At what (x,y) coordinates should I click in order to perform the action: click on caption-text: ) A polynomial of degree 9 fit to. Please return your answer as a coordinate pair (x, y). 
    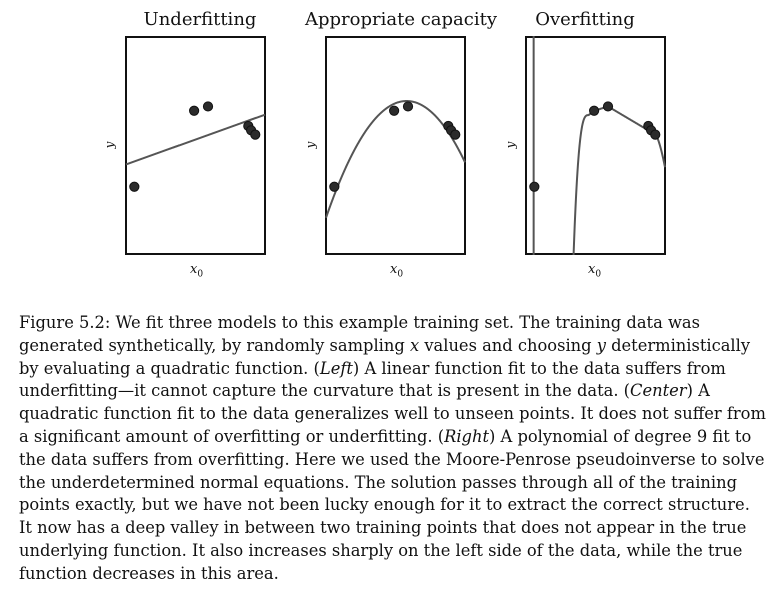
    Looking at the image, I should click on (620, 436).